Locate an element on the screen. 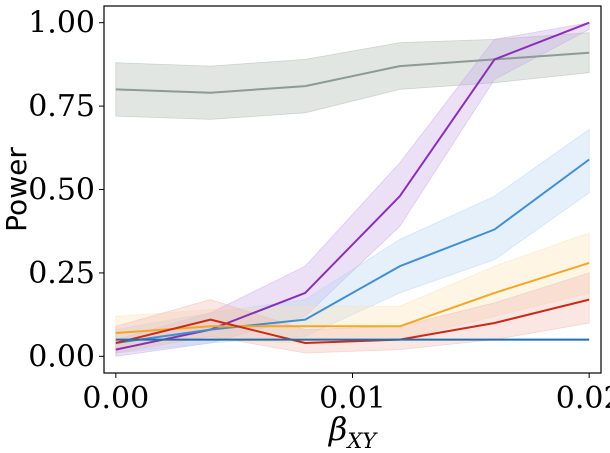 The height and width of the screenshot is (453, 610). y-tick-label: 0.25 is located at coordinates (61, 273).